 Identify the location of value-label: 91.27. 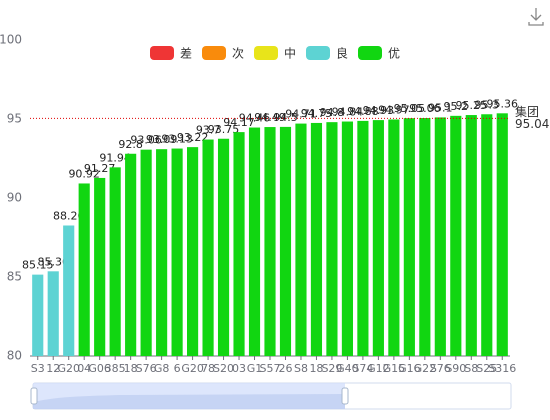
(100, 168).